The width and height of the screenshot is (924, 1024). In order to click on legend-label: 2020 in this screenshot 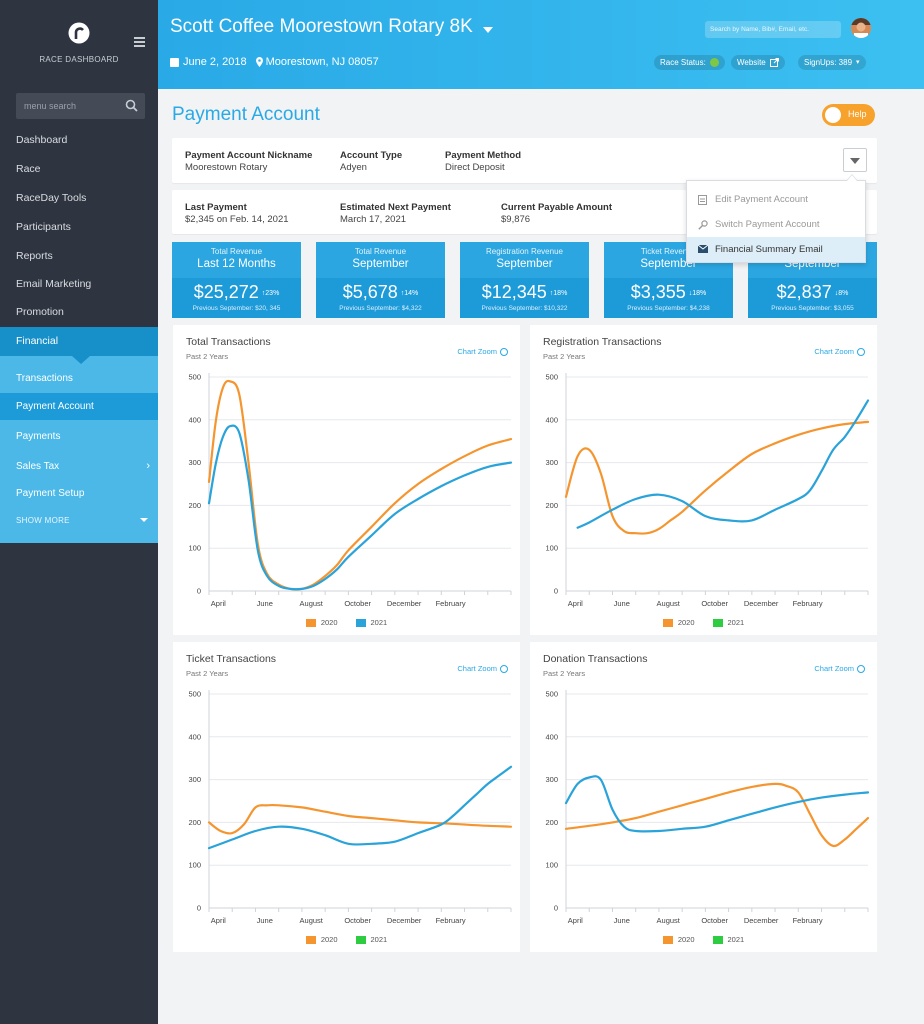, I will do `click(686, 622)`.